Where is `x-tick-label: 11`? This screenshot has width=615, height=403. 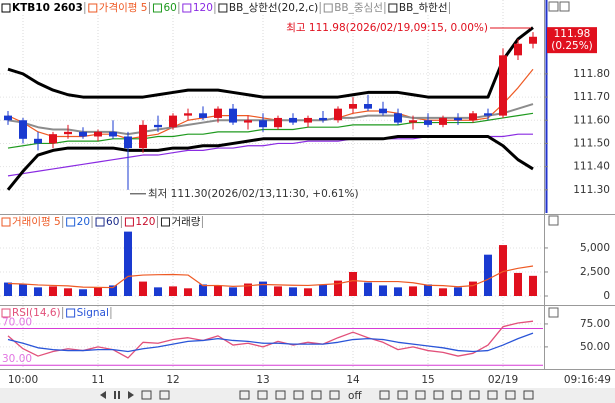
x-tick-label: 11 is located at coordinates (97, 380).